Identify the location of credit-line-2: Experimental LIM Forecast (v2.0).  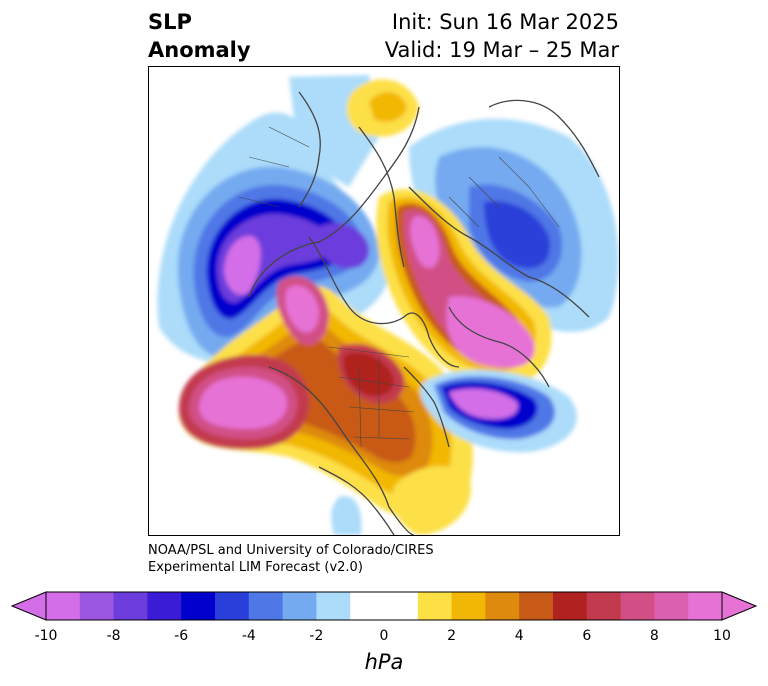
(255, 567).